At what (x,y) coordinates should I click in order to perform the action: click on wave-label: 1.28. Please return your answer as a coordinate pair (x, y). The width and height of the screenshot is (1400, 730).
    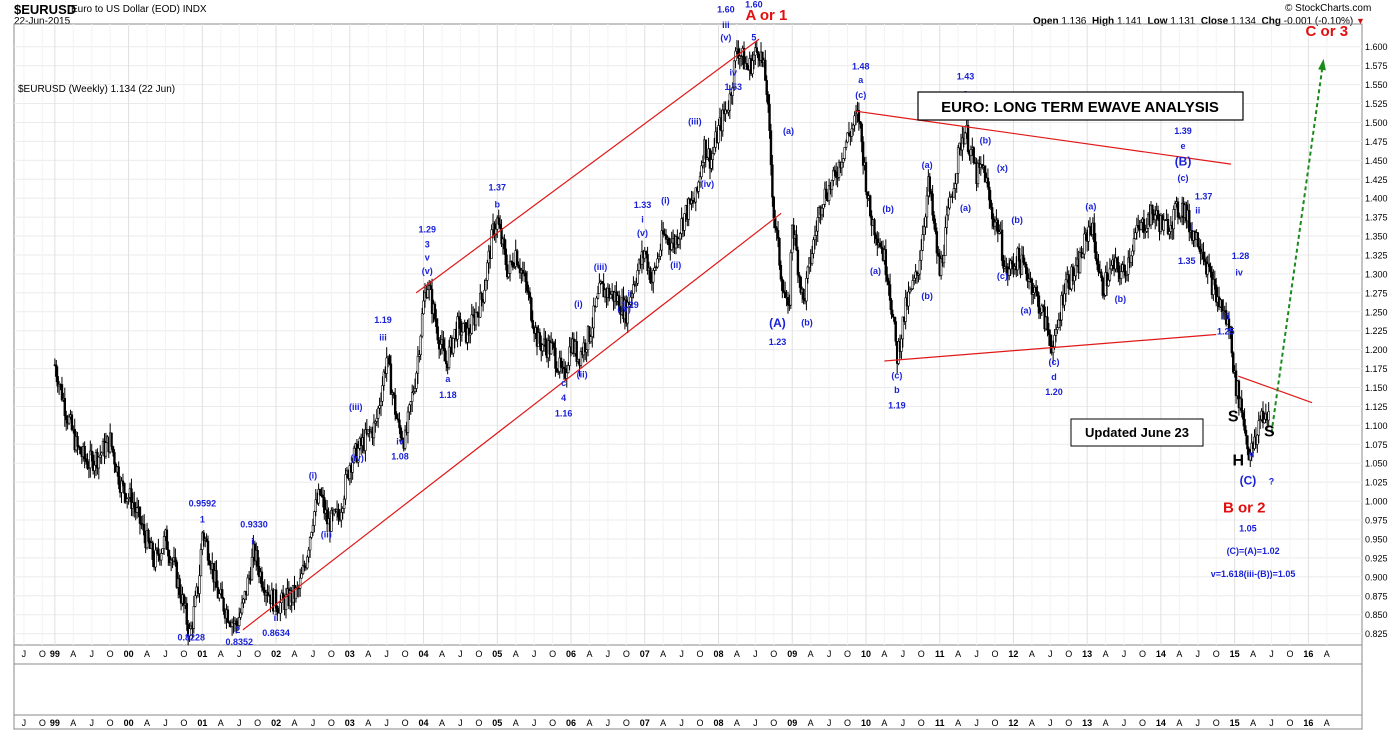
    Looking at the image, I should click on (1241, 256).